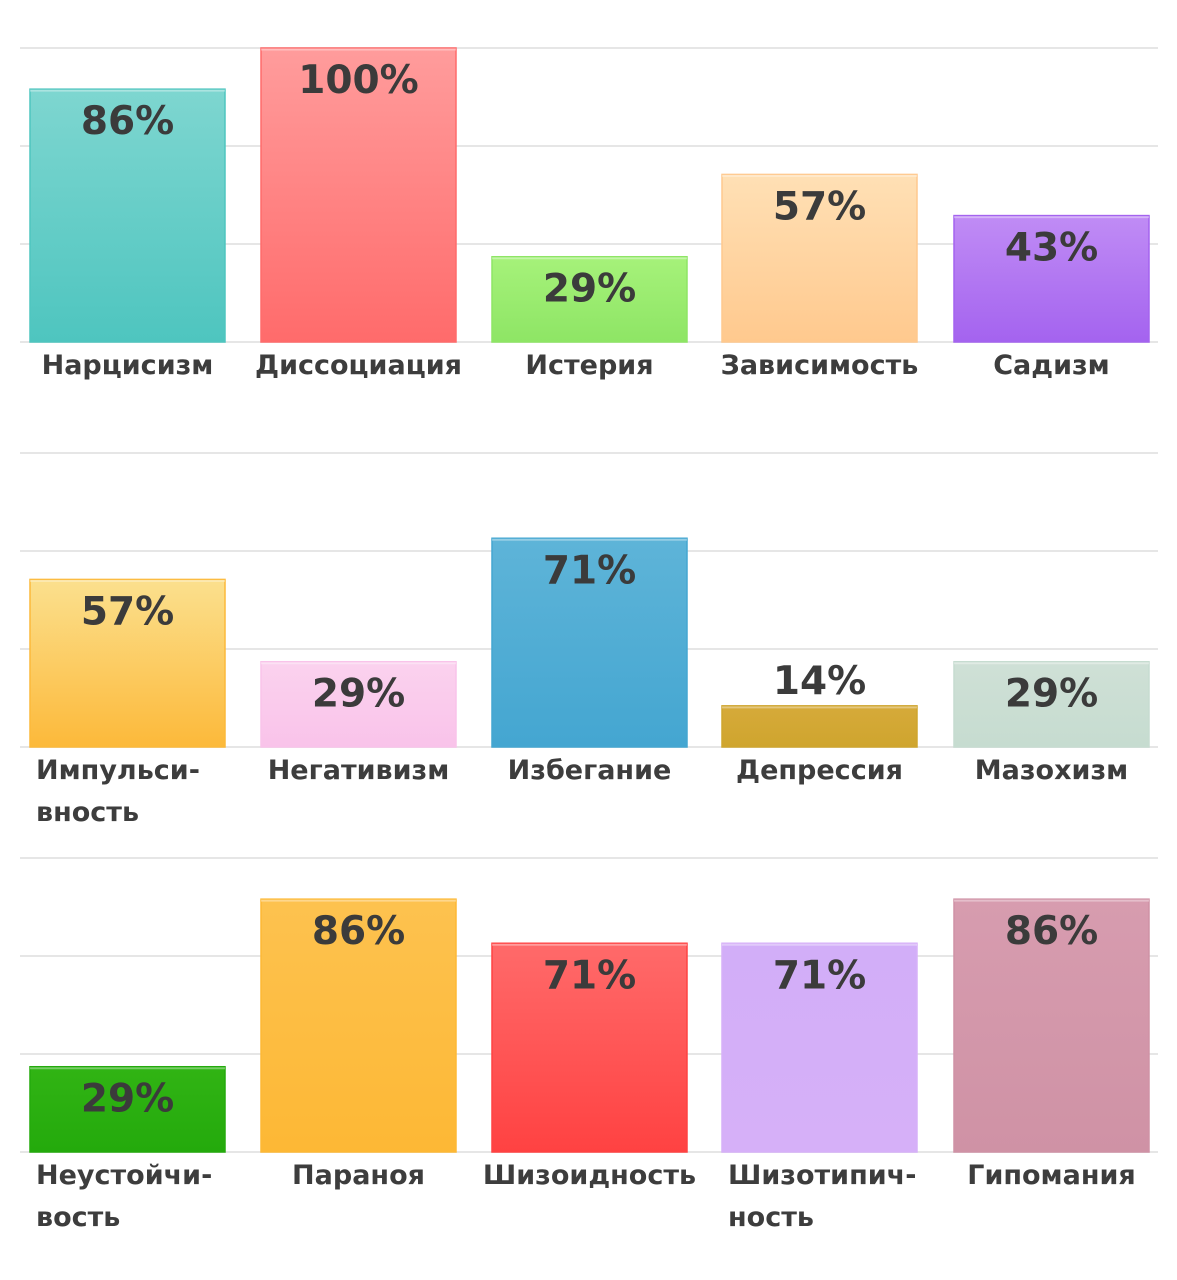  I want to click on category-label: Мазохизм, so click(1051, 770).